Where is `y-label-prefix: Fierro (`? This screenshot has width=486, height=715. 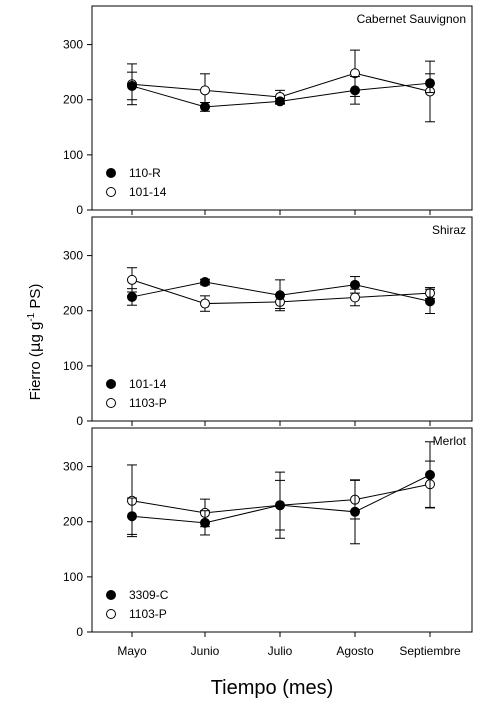
y-label-prefix: Fierro ( is located at coordinates (35, 376).